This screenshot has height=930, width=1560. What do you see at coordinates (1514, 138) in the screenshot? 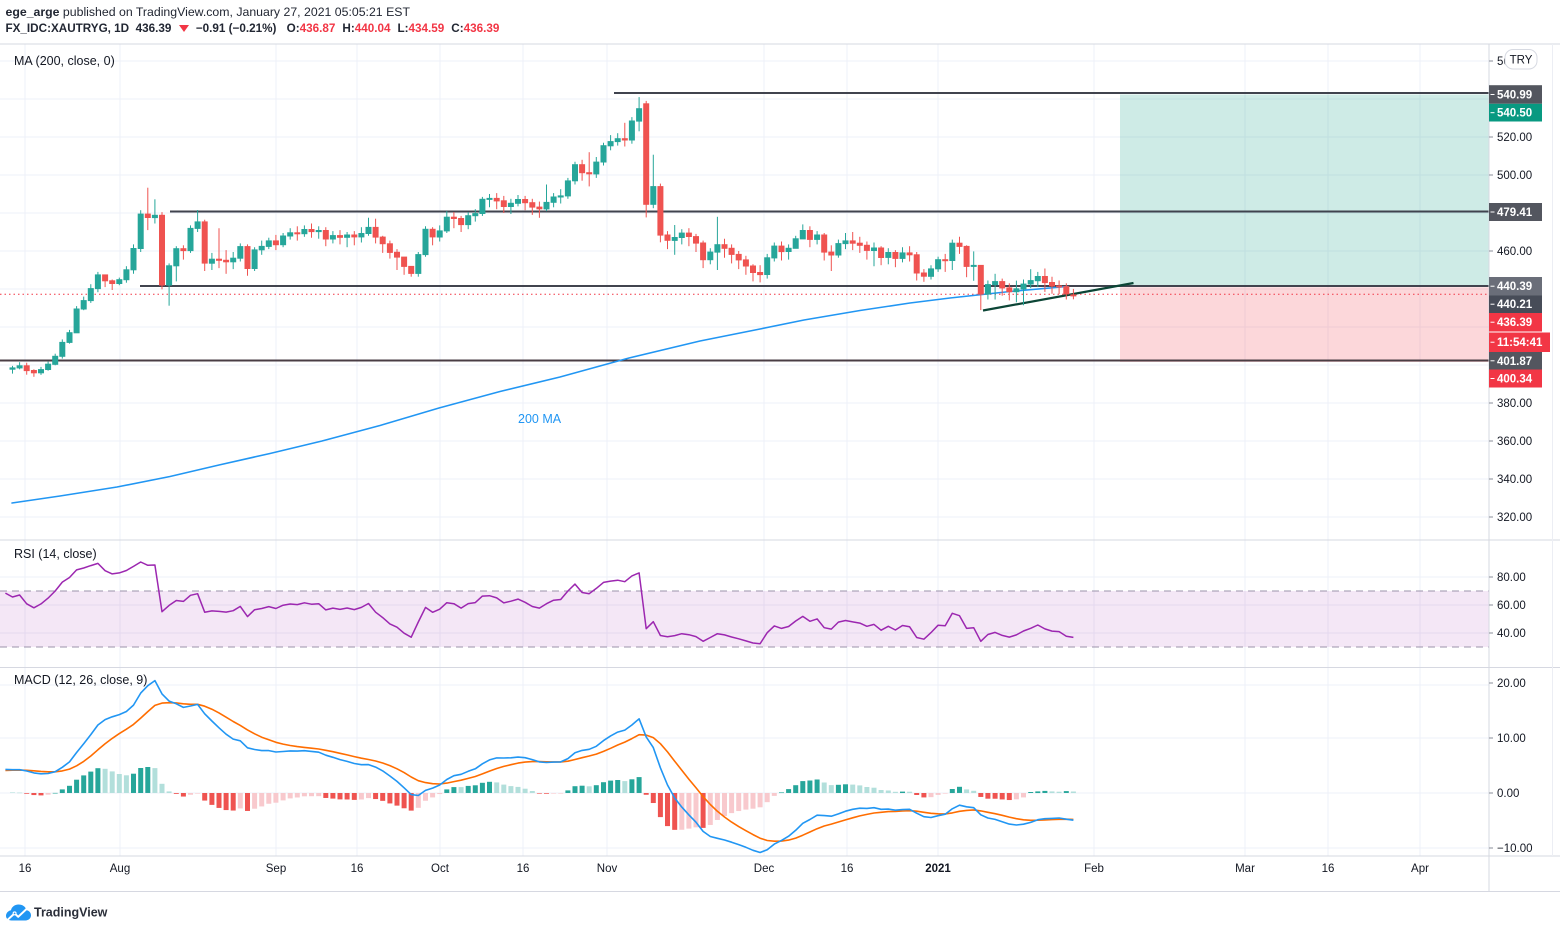
I see `svg-text: 520.00` at bounding box center [1514, 138].